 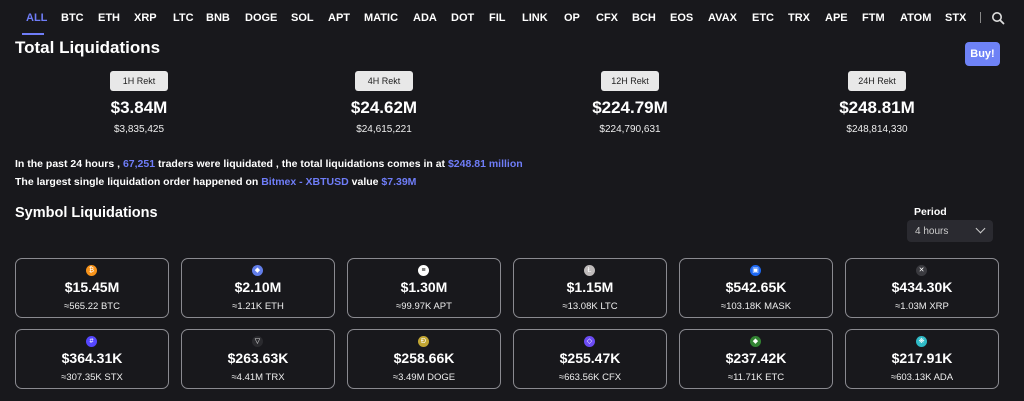 What do you see at coordinates (572, 18) in the screenshot?
I see `tab-op: OP` at bounding box center [572, 18].